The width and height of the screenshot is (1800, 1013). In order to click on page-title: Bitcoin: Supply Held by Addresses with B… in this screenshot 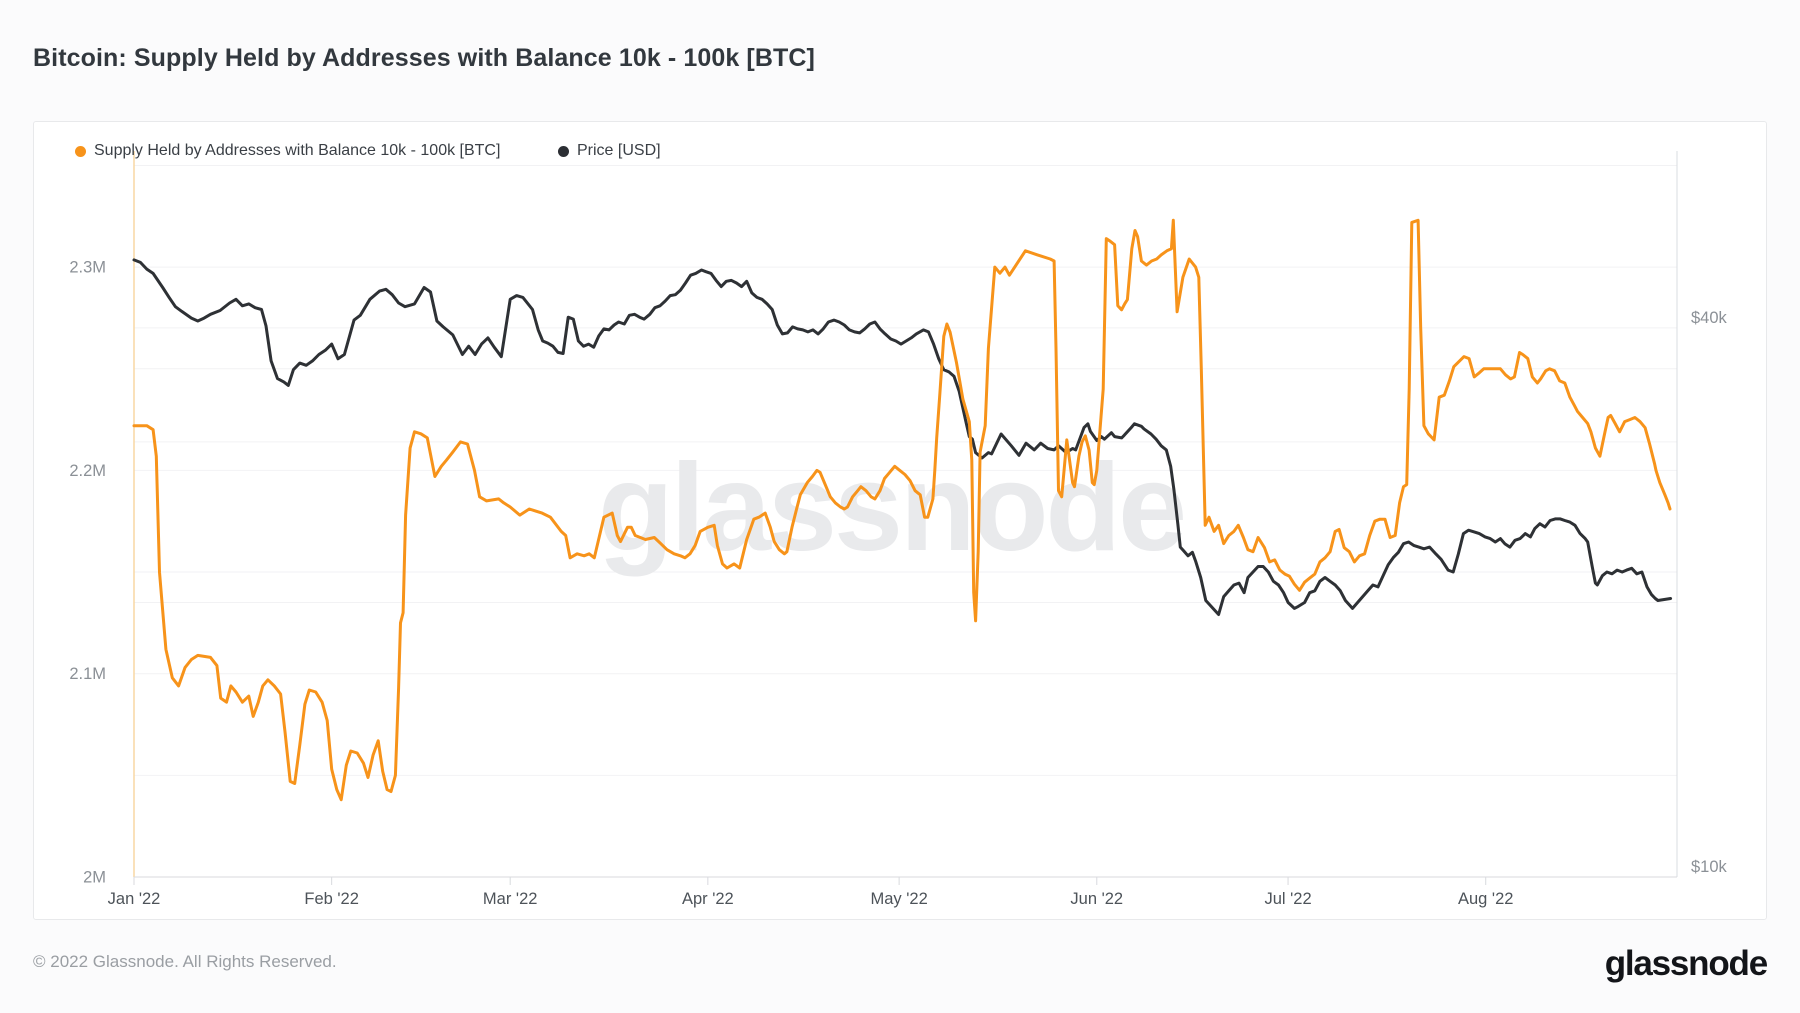, I will do `click(424, 58)`.